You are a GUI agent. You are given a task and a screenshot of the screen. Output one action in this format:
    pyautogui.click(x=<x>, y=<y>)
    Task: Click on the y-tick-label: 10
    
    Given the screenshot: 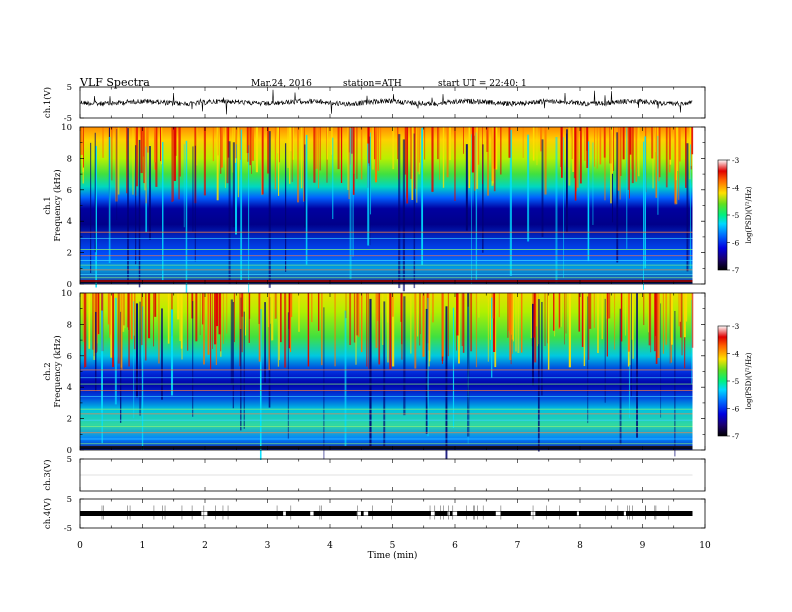 What is the action you would take?
    pyautogui.click(x=66, y=294)
    